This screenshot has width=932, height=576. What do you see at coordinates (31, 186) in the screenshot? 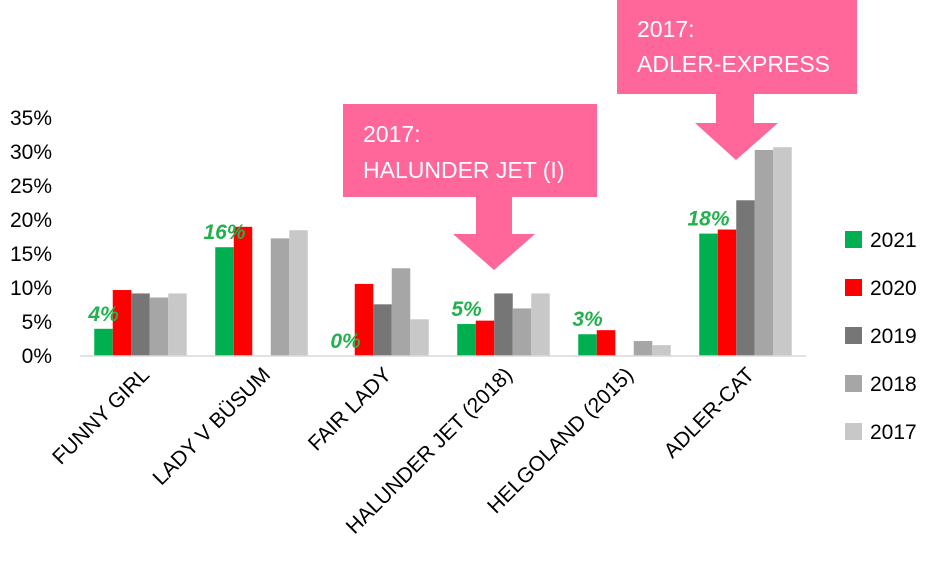
I see `y-tick-label: 25%` at bounding box center [31, 186].